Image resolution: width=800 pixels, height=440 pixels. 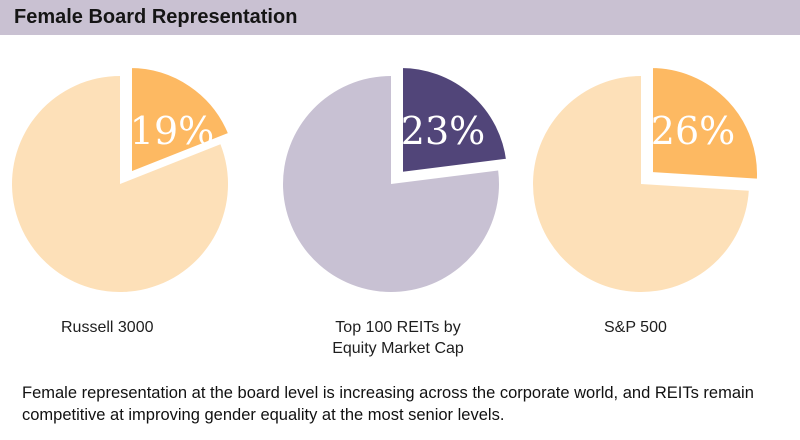 I want to click on header-bar: Female Board Representation, so click(x=400, y=17).